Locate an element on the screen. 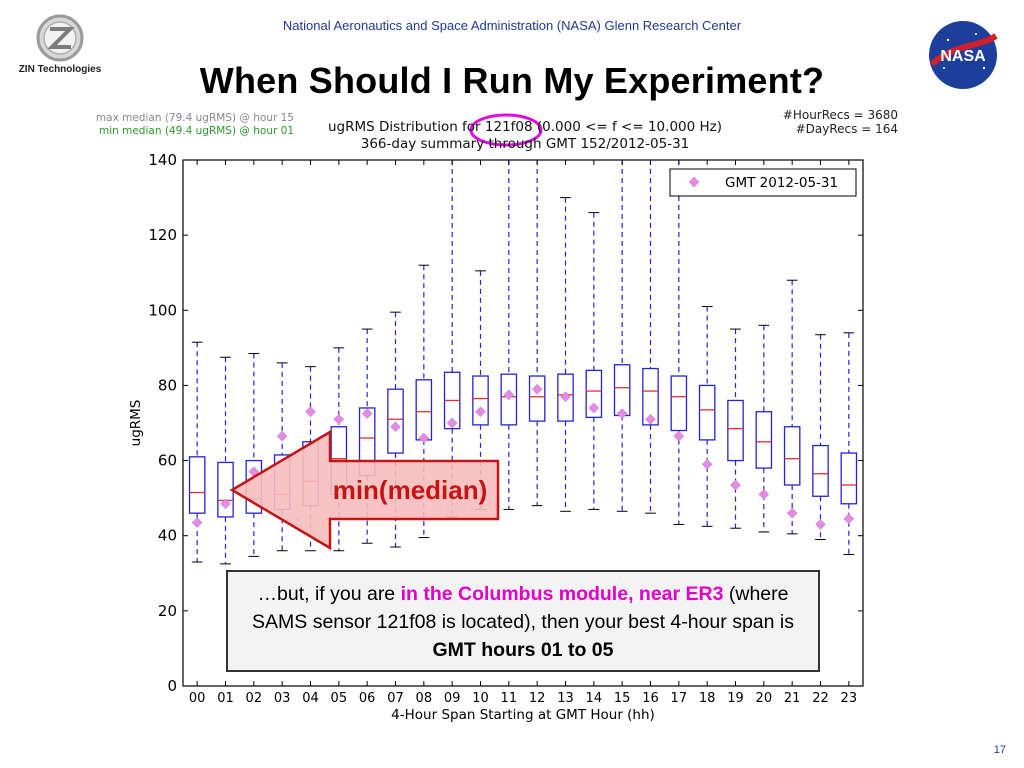 This screenshot has height=768, width=1024. x-tick-label: 16 is located at coordinates (650, 698).